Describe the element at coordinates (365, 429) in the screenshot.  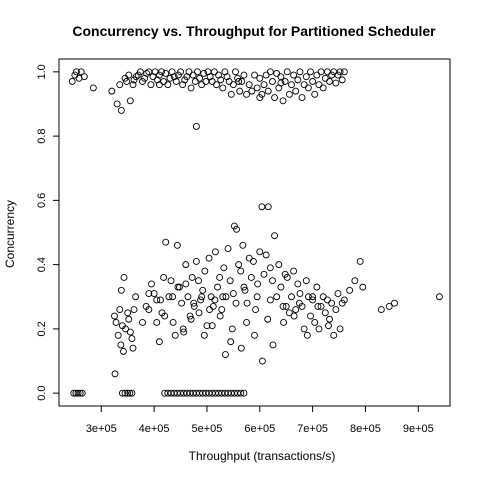
I see `x-tick-label: 8e+05` at that location.